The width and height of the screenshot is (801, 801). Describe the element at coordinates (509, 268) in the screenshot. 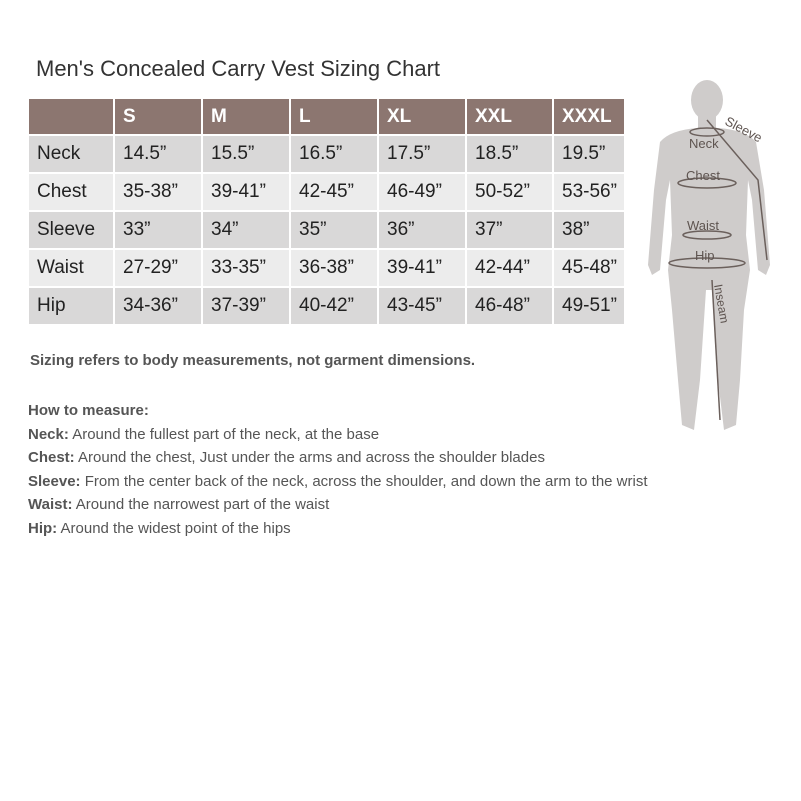

I see `table-cell: 42-44”` at that location.